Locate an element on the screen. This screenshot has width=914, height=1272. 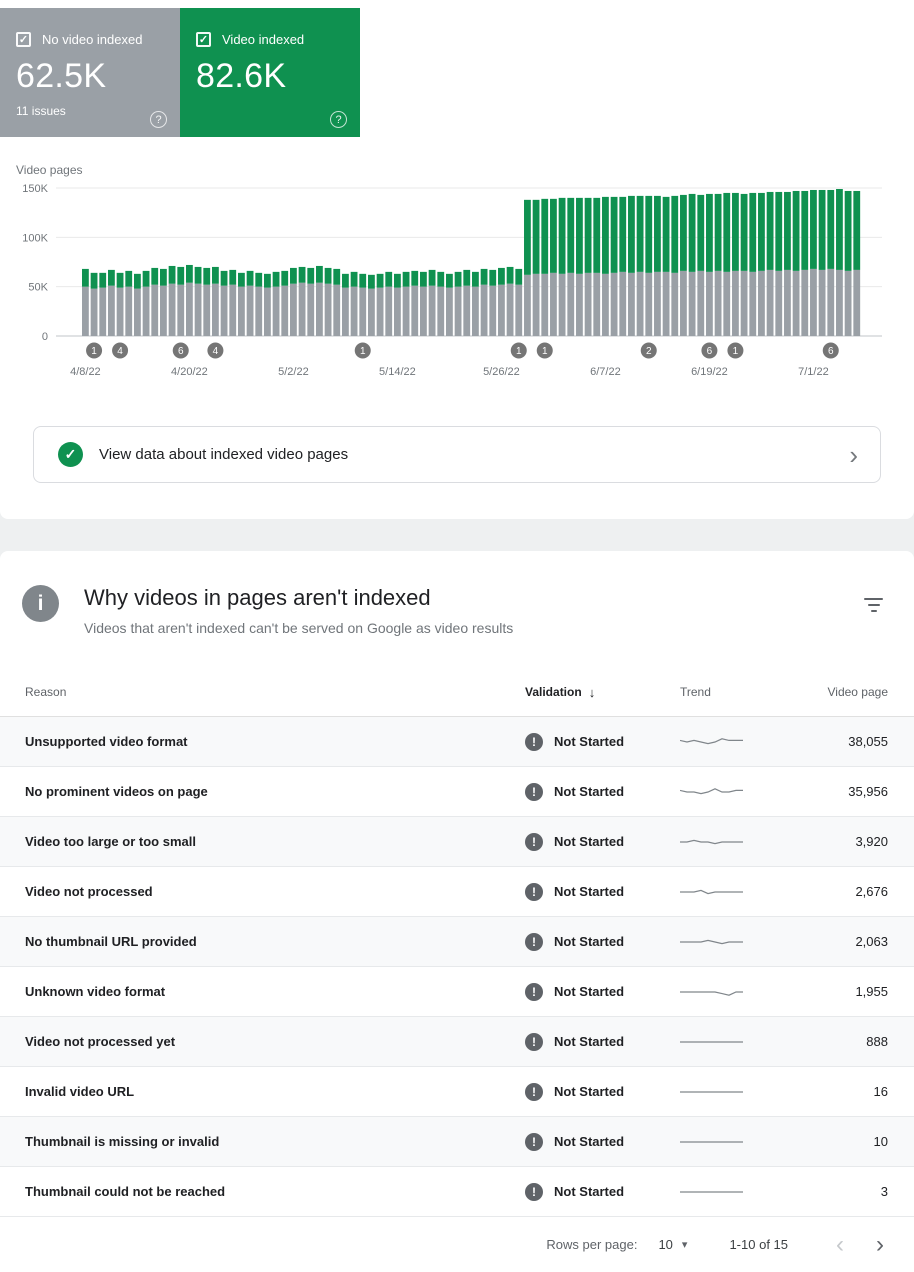
view-indexed-data-link: ✓ View data about indexed video pages › is located at coordinates (457, 454).